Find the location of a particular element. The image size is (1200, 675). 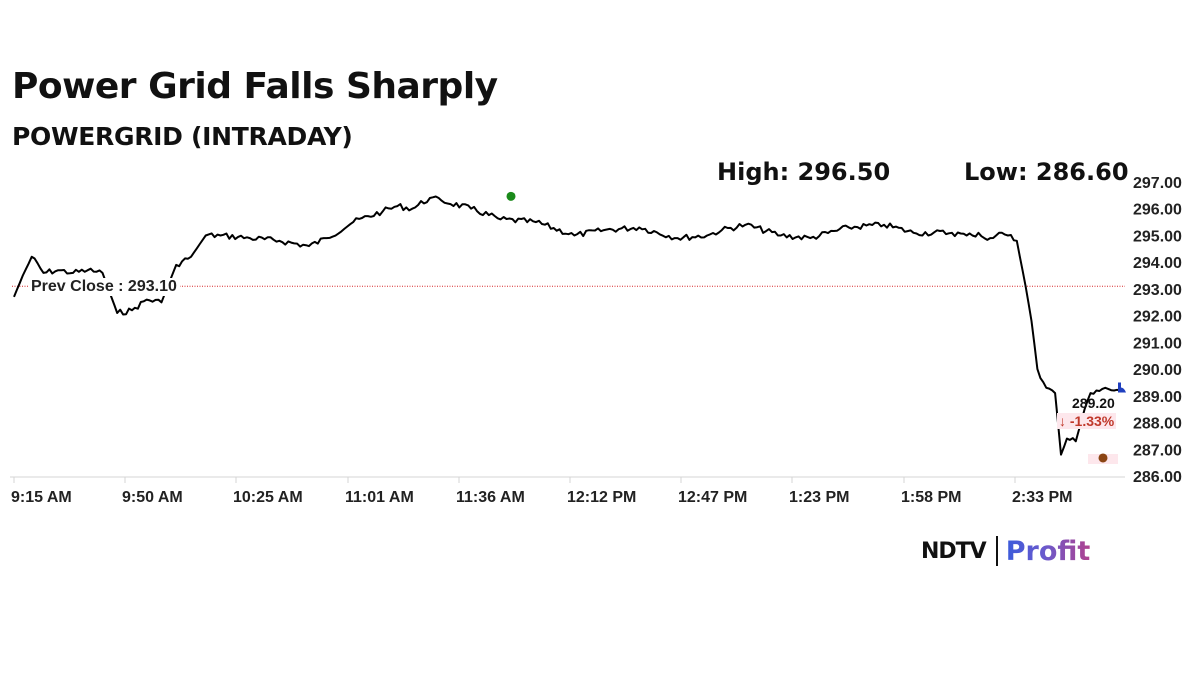

y-tick-label: 288.00 is located at coordinates (1157, 424).